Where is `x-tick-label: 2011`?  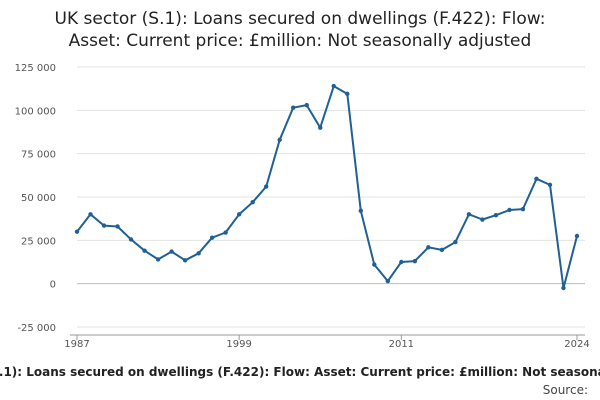
x-tick-label: 2011 is located at coordinates (401, 344).